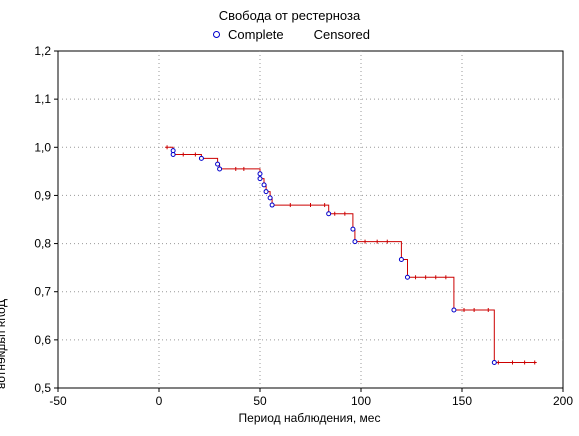 This screenshot has height=436, width=579. Describe the element at coordinates (563, 401) in the screenshot. I see `x-tick-label: 200` at that location.